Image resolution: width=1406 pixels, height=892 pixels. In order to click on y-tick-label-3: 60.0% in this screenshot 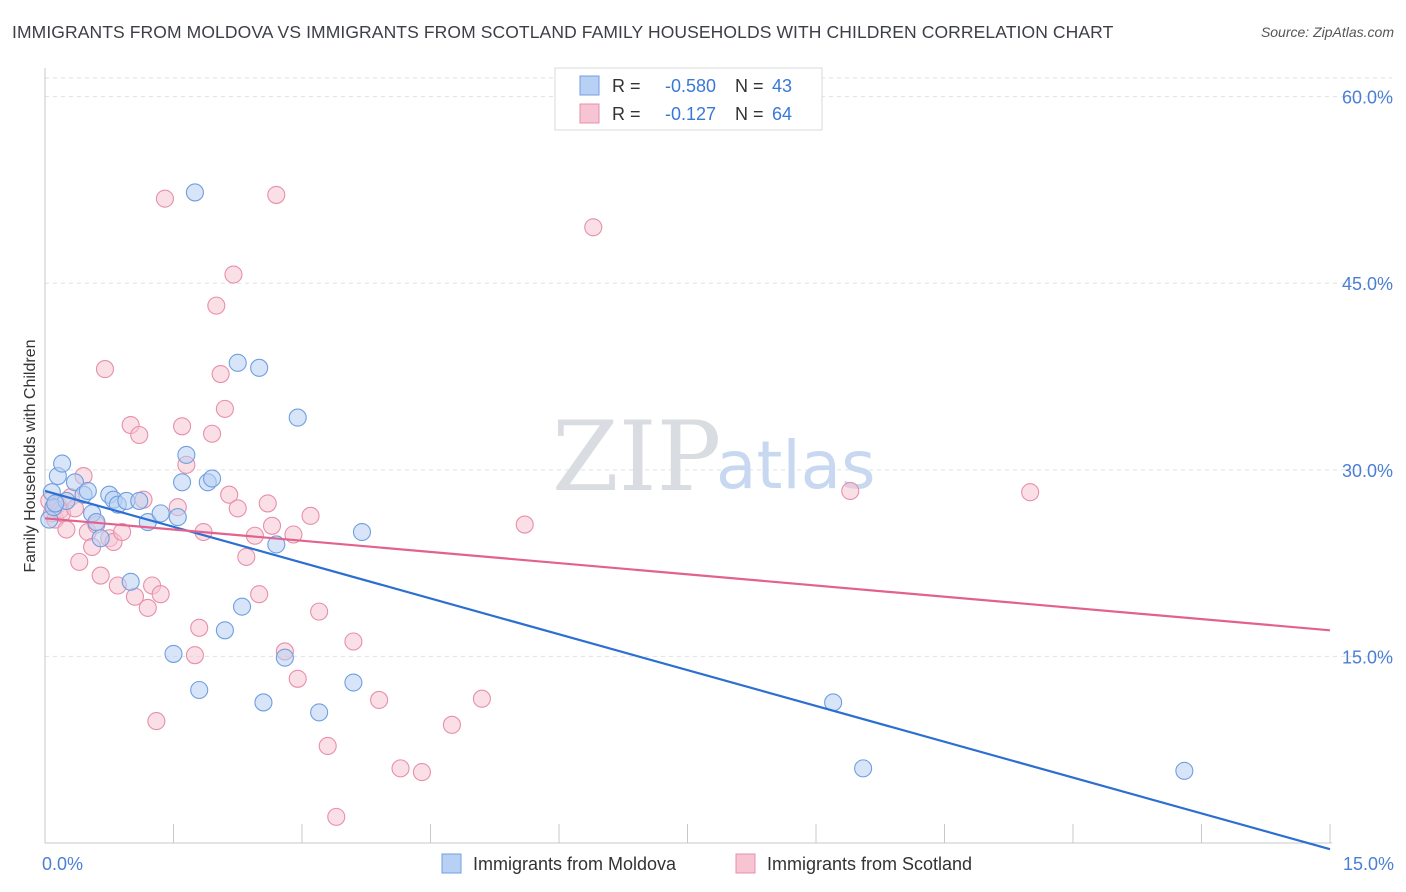, I will do `click(1367, 98)`.